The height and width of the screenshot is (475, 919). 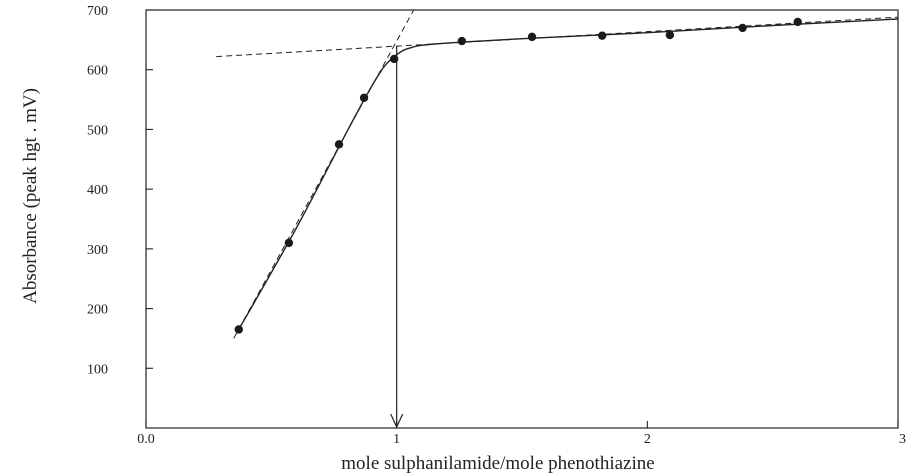 I want to click on y-axis-label: Absorbance (peak hgt . mV), so click(x=30, y=196).